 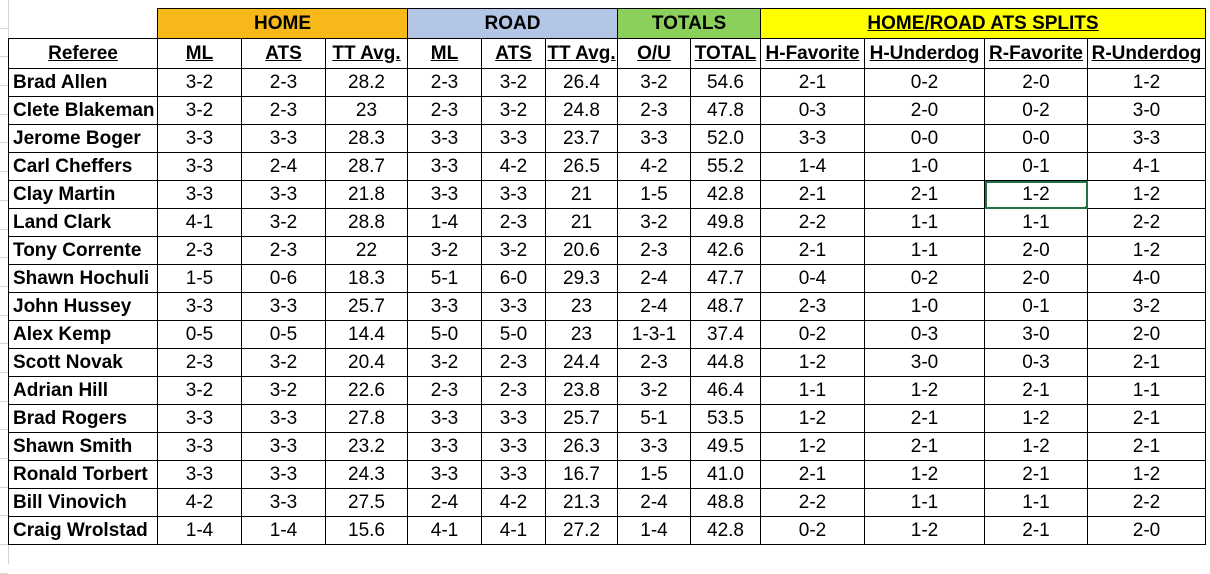 I want to click on data-cell: 46.4, so click(x=725, y=390).